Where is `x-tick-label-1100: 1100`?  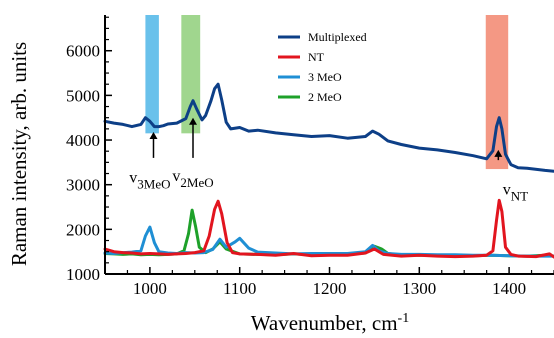
x-tick-label-1100: 1100 is located at coordinates (239, 288).